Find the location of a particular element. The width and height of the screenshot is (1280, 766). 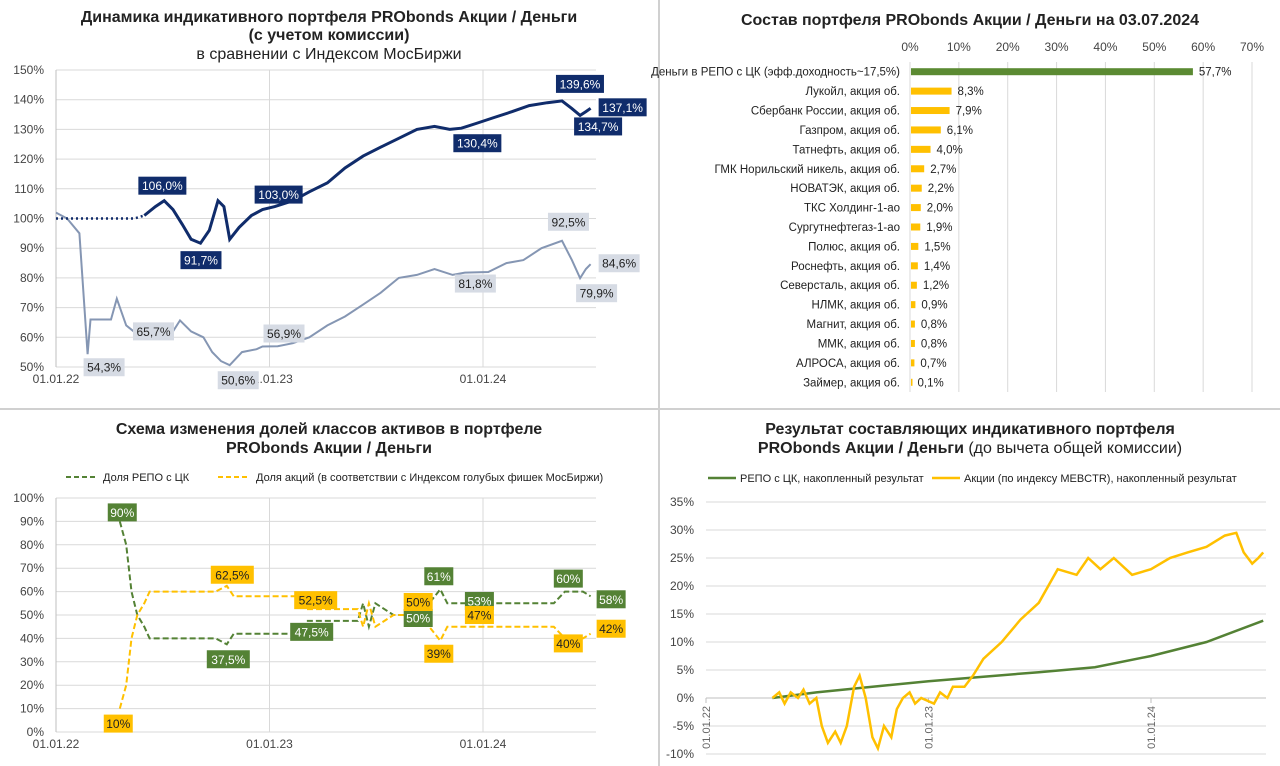

chart-title-line2: (с учетом комиссии) is located at coordinates (329, 35).